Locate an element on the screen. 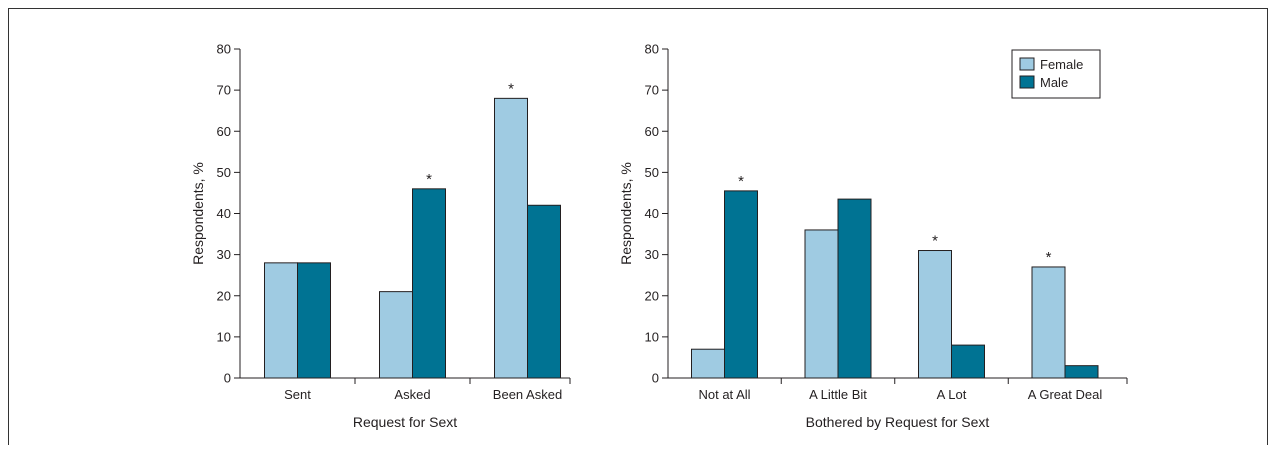 This screenshot has height=453, width=1276. chart2-x-tick-label: Not at All is located at coordinates (724, 394).